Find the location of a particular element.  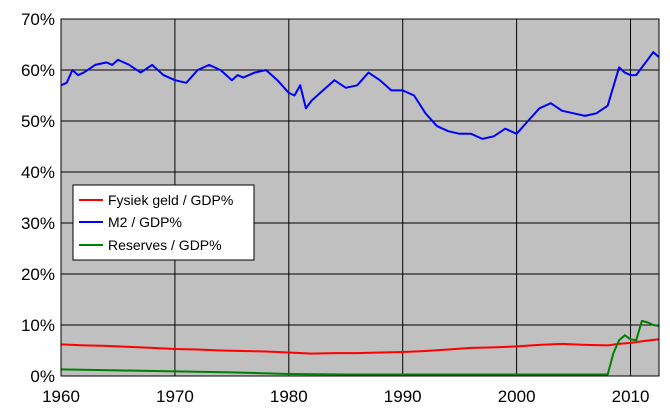

legend-label-reserves: Reserves / GDP% is located at coordinates (165, 245).